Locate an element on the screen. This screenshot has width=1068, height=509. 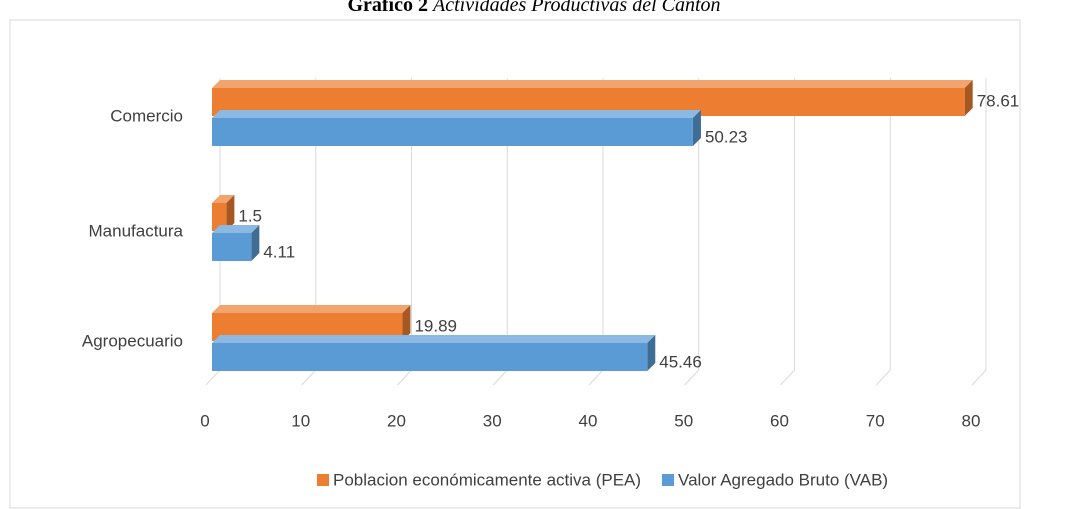
legend-label: Valor Agregado Bruto (VAB) is located at coordinates (783, 479).